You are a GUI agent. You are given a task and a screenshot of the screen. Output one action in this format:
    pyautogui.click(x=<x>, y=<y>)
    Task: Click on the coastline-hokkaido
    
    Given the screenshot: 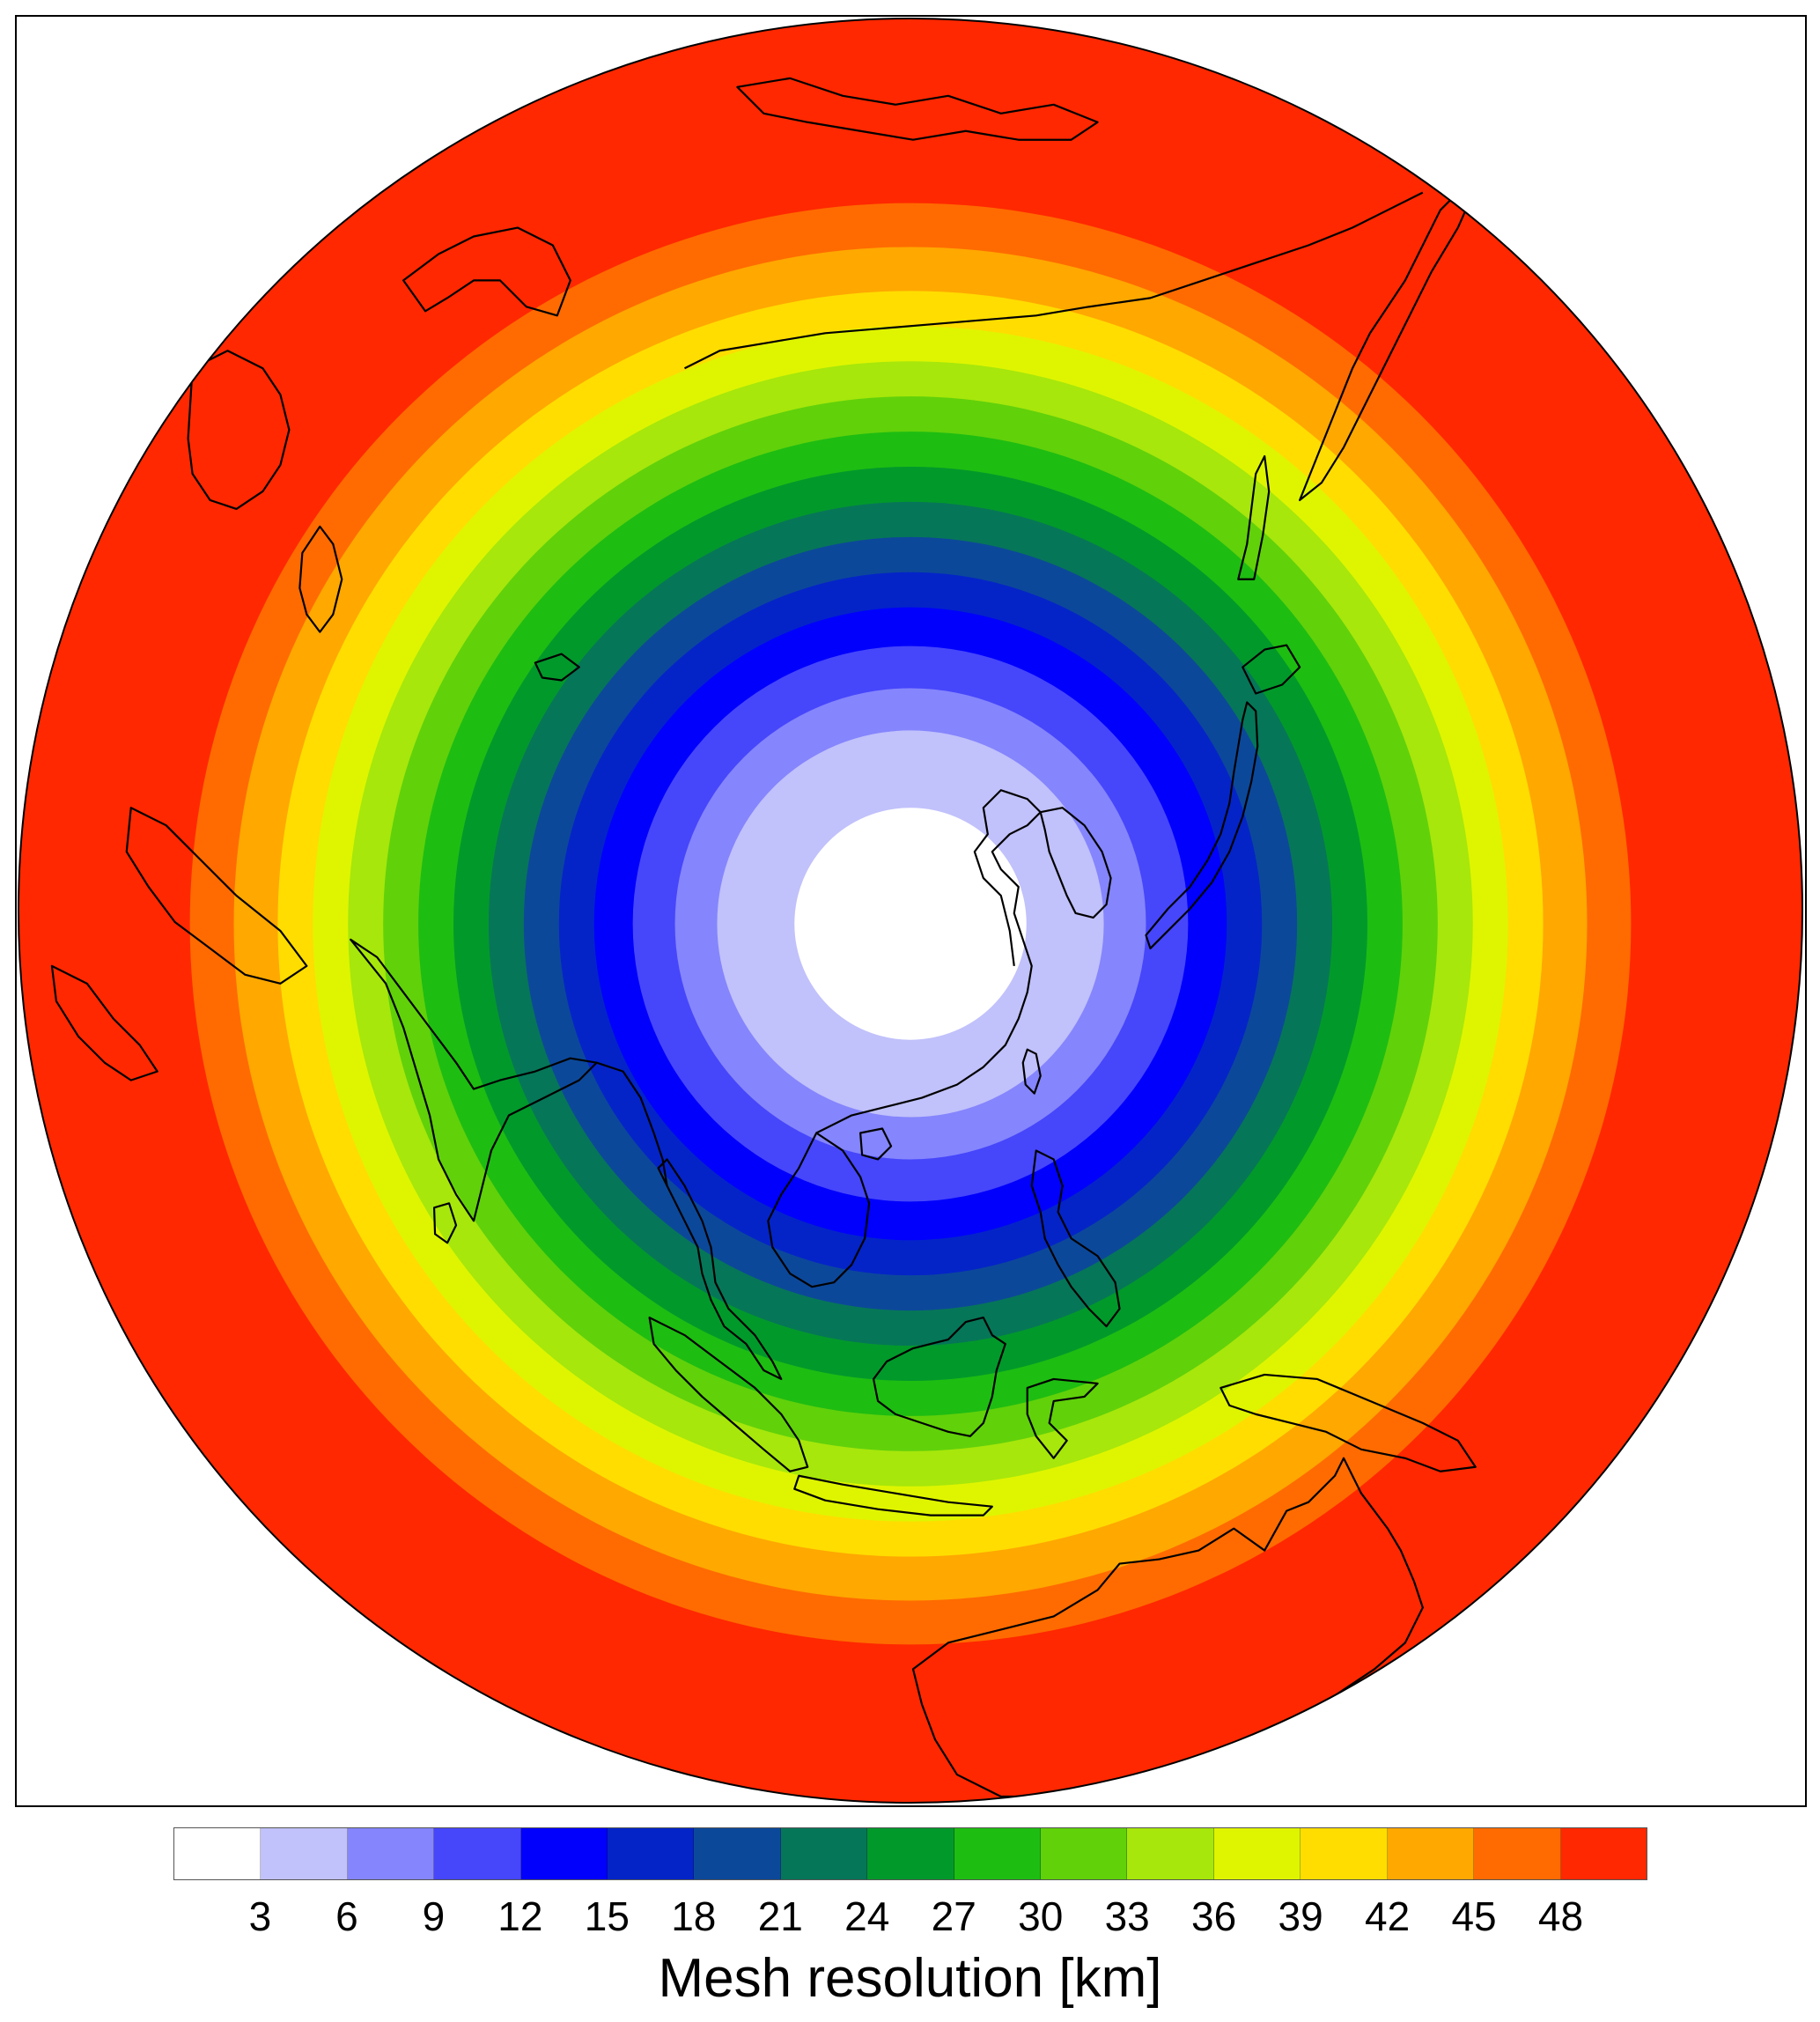 What is the action you would take?
    pyautogui.click(x=1271, y=670)
    